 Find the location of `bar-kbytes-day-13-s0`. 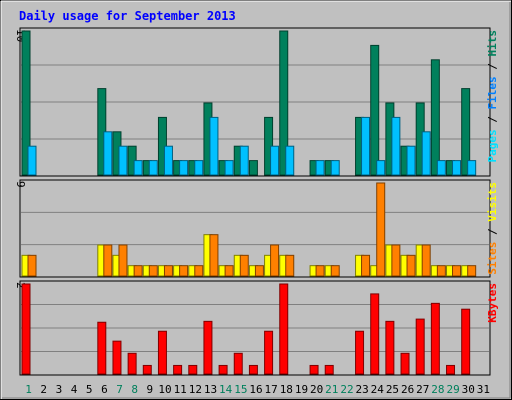

bar-kbytes-day-13-s0 is located at coordinates (208, 347).